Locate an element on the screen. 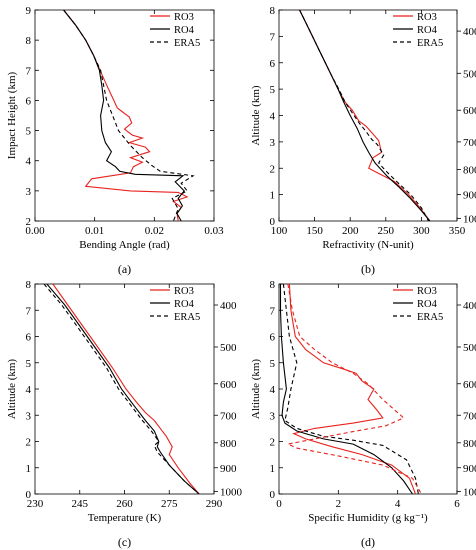 Image resolution: width=476 pixels, height=550 pixels. x-tick-label: 0.02 is located at coordinates (154, 231).